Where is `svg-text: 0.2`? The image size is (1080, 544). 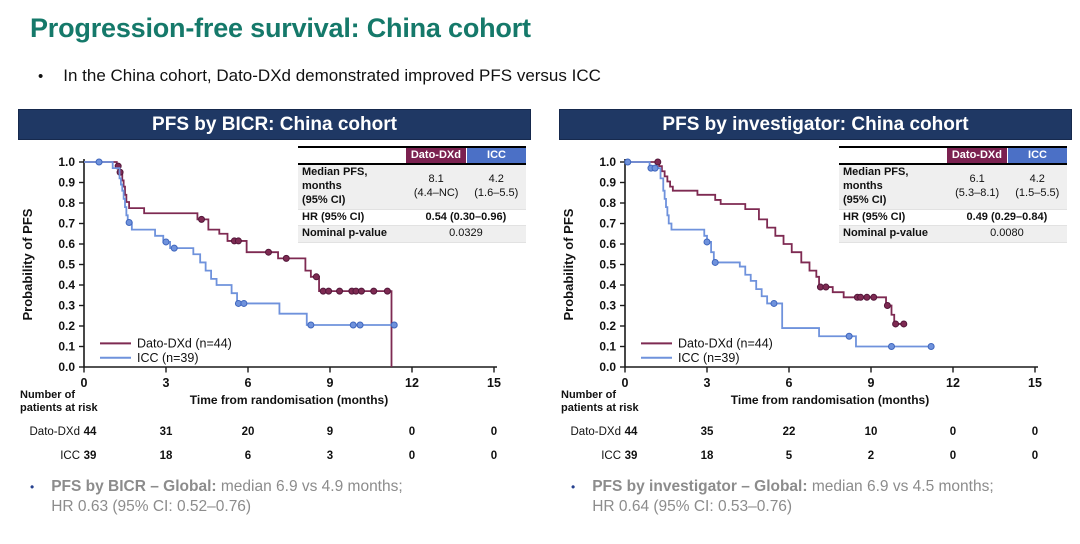 svg-text: 0.2 is located at coordinates (66, 326).